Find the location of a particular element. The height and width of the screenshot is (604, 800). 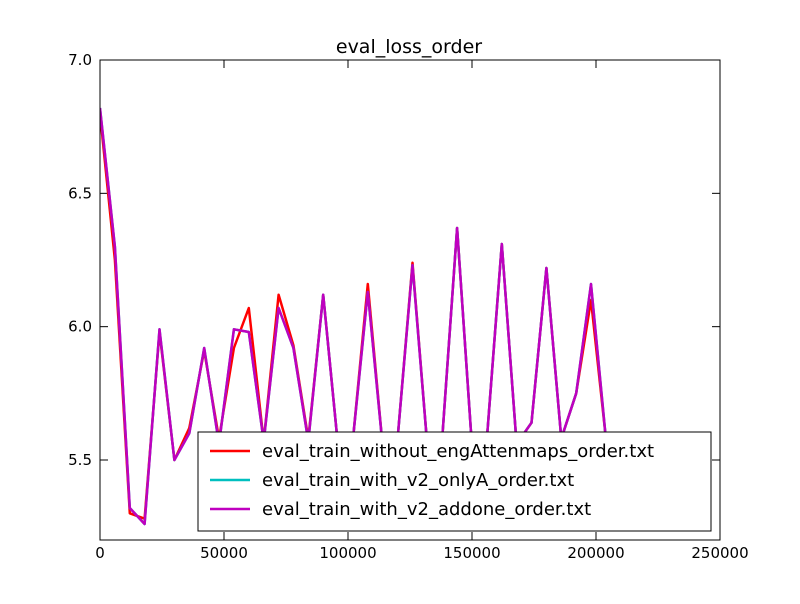

legend-box is located at coordinates (454, 481).